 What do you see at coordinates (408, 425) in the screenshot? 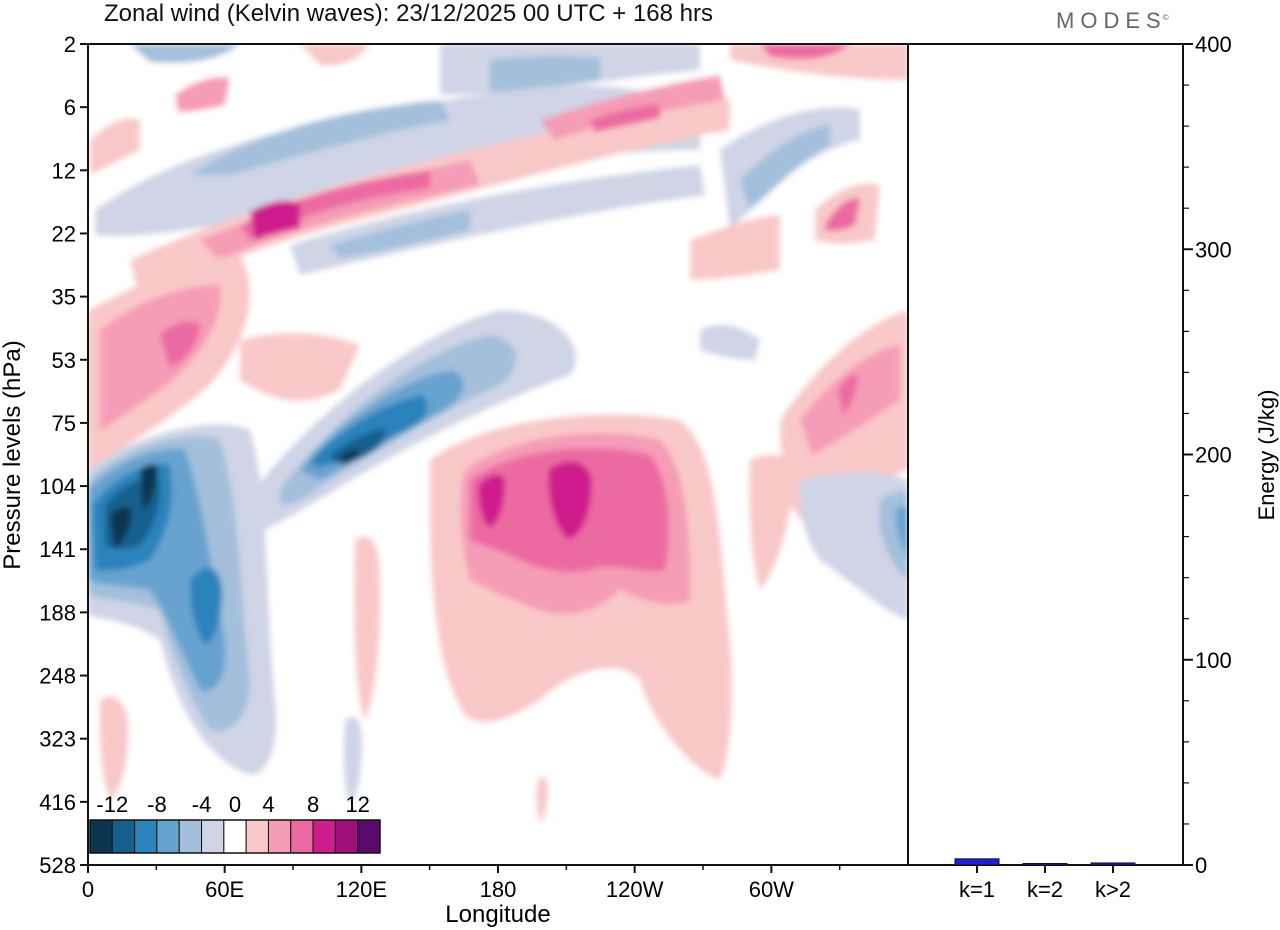
I see `heatmap-contour-middle-negative` at bounding box center [408, 425].